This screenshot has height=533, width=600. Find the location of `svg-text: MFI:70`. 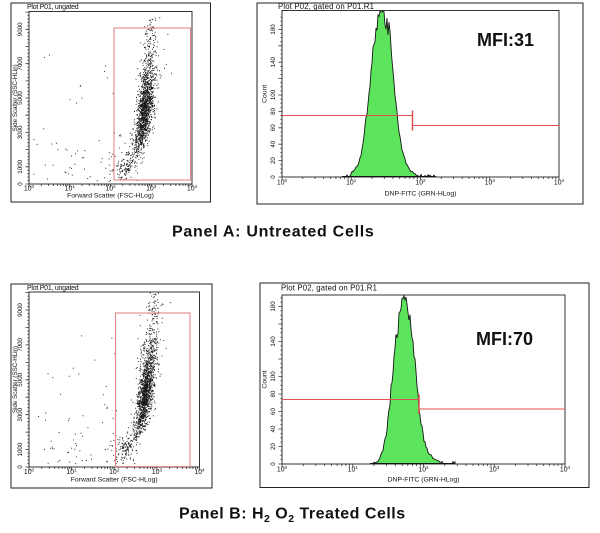

svg-text: MFI:70 is located at coordinates (504, 339).